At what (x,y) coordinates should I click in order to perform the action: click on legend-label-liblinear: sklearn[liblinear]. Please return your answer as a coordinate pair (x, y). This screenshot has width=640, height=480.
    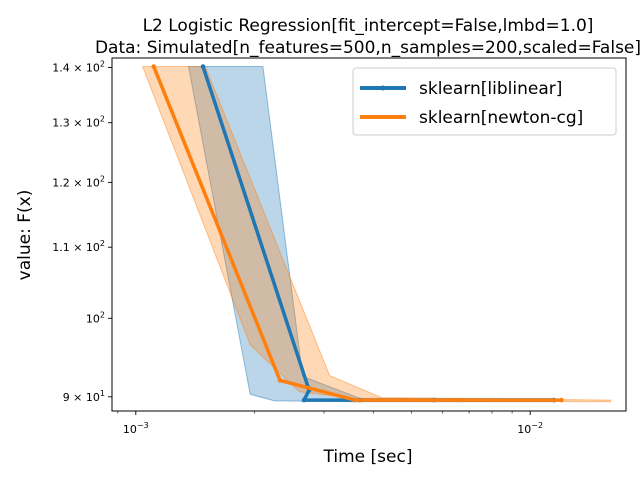
    Looking at the image, I should click on (490, 89).